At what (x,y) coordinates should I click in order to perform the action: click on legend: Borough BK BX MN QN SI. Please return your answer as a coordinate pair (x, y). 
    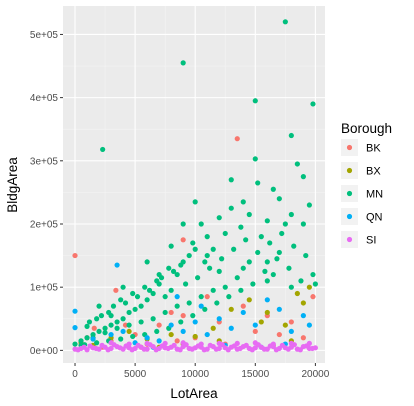
    Looking at the image, I should click on (366, 184).